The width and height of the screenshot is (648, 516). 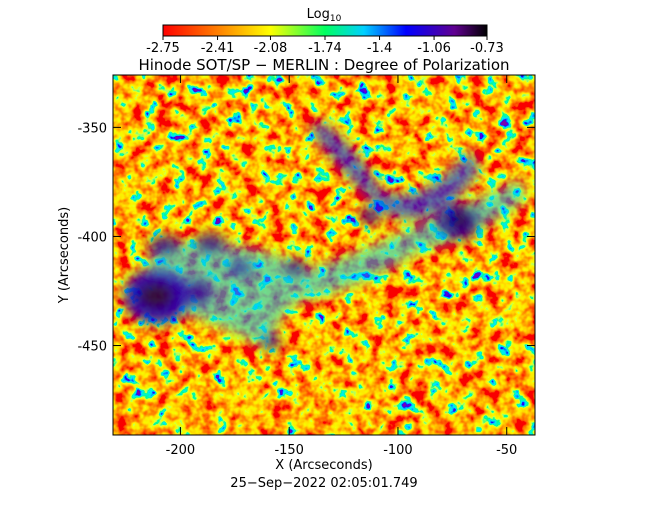 I want to click on y-tick-label: -450, so click(x=92, y=347).